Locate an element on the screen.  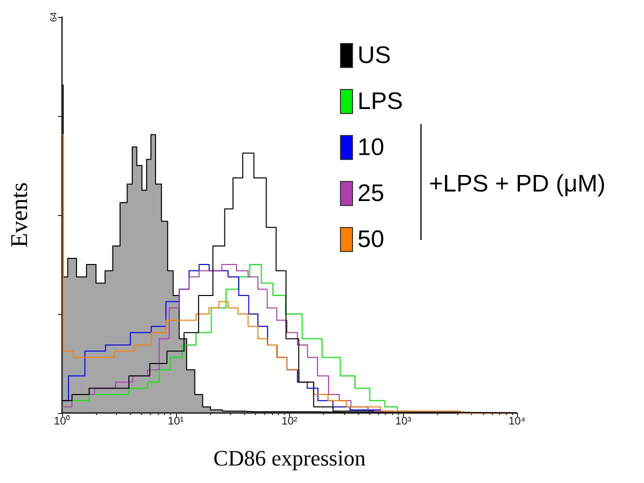
legend-label: 50 is located at coordinates (371, 239).